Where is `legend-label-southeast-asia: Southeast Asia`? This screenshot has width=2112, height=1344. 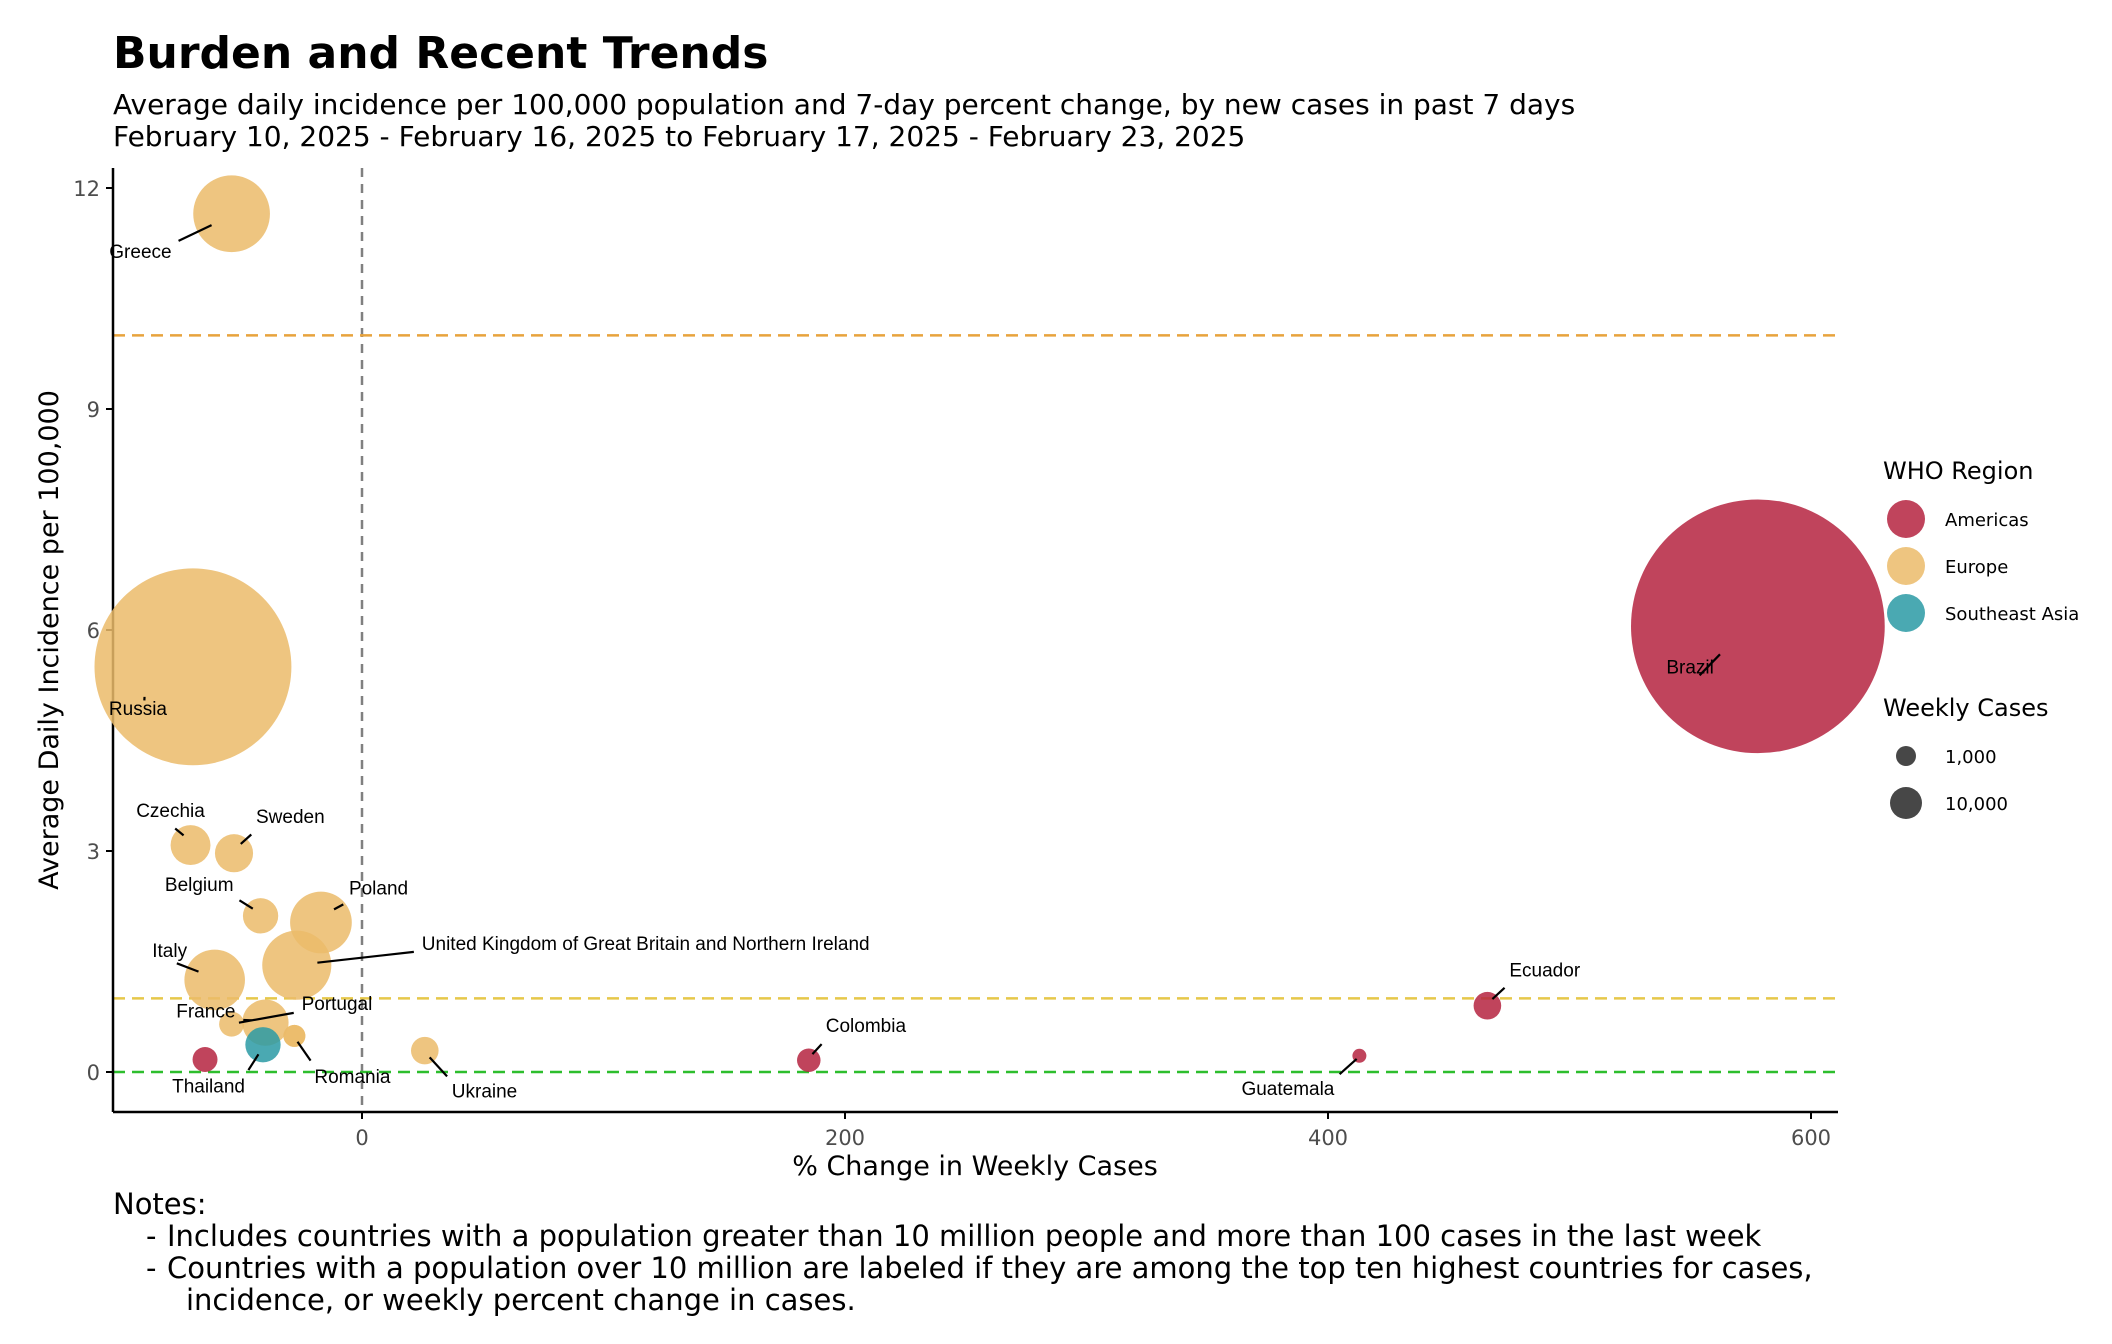 legend-label-southeast-asia: Southeast Asia is located at coordinates (2012, 614).